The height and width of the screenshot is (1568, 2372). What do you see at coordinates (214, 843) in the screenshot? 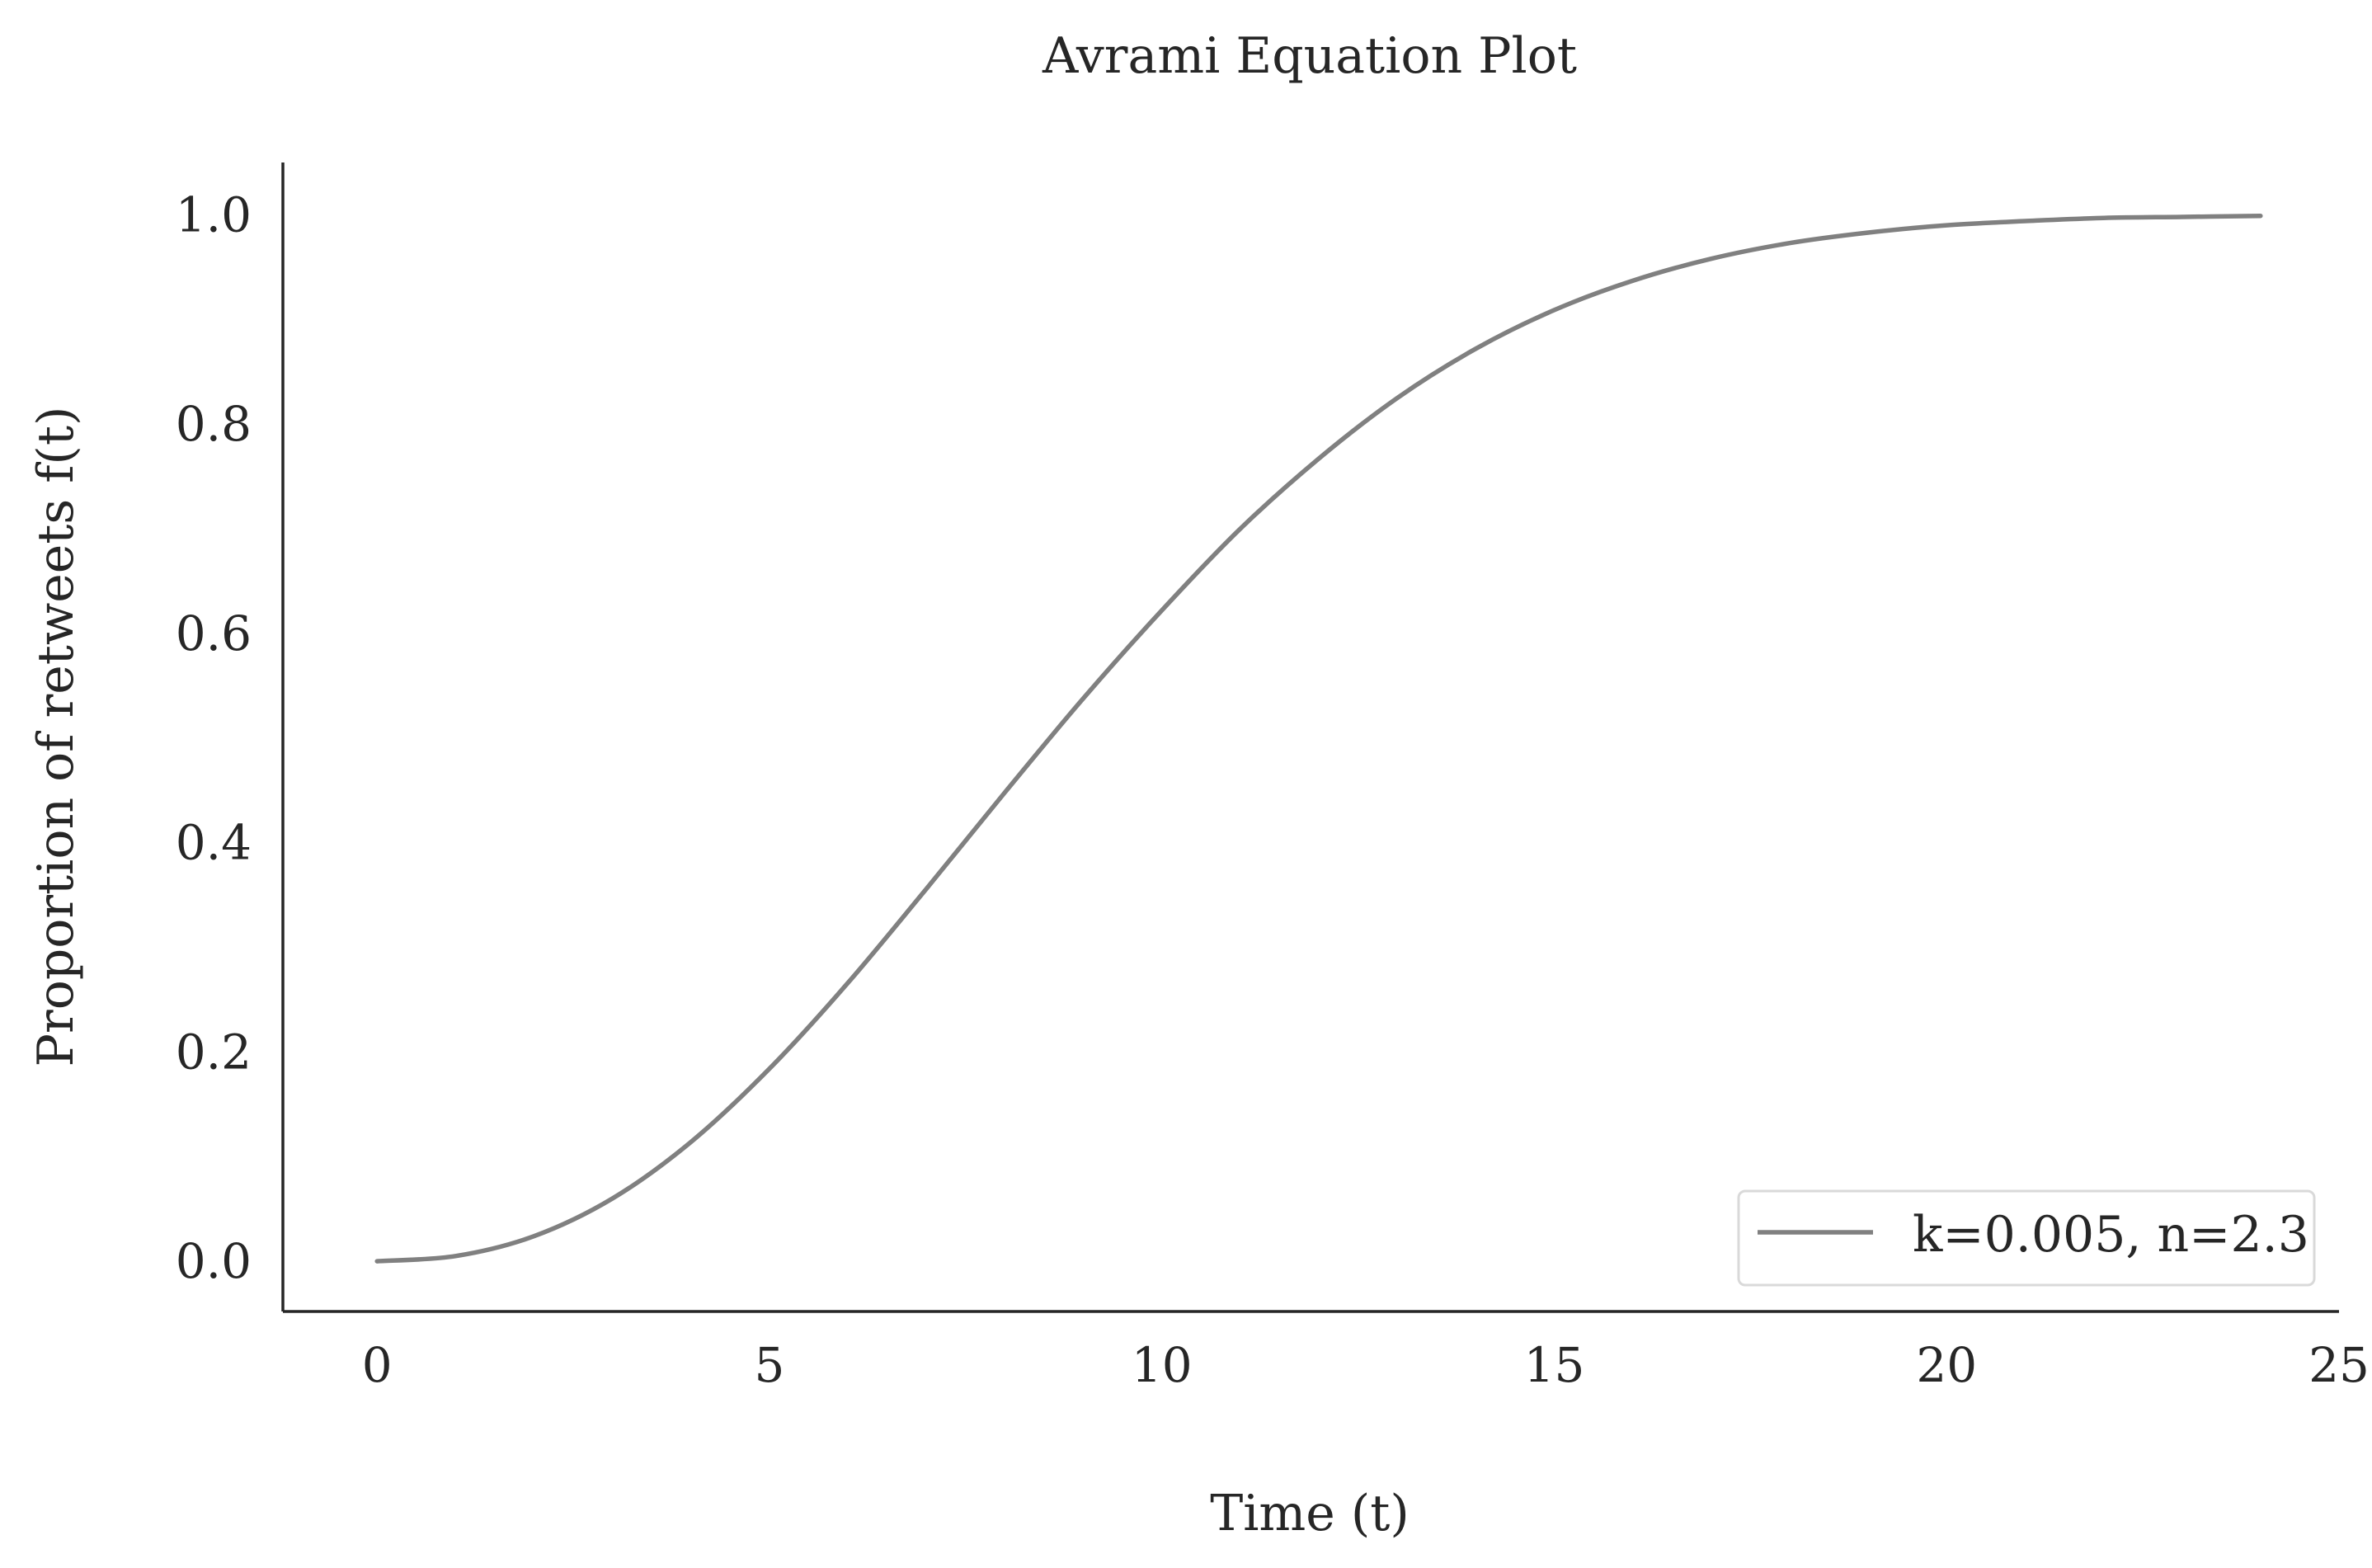
I see `y-tick-label: 0.4` at bounding box center [214, 843].